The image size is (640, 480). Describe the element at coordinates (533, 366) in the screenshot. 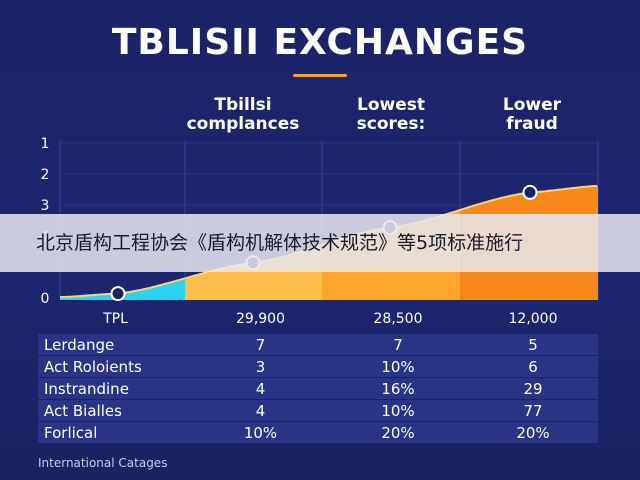

I see `table-cell: 6` at that location.